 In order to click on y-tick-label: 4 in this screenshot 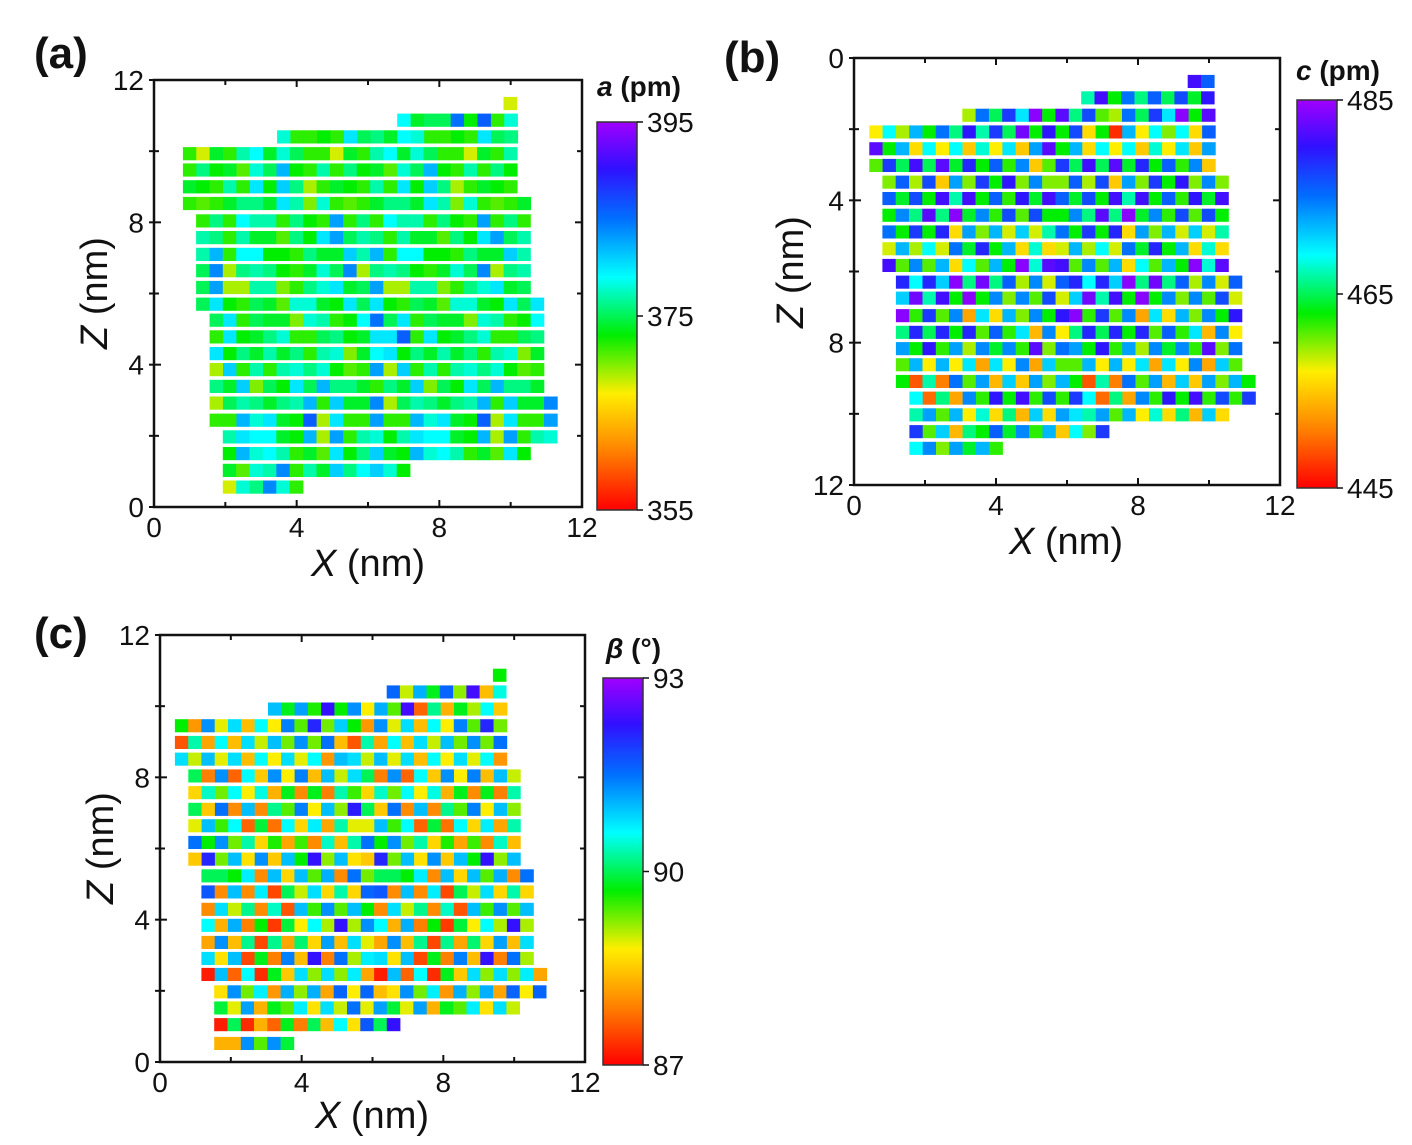, I will do `click(836, 200)`.